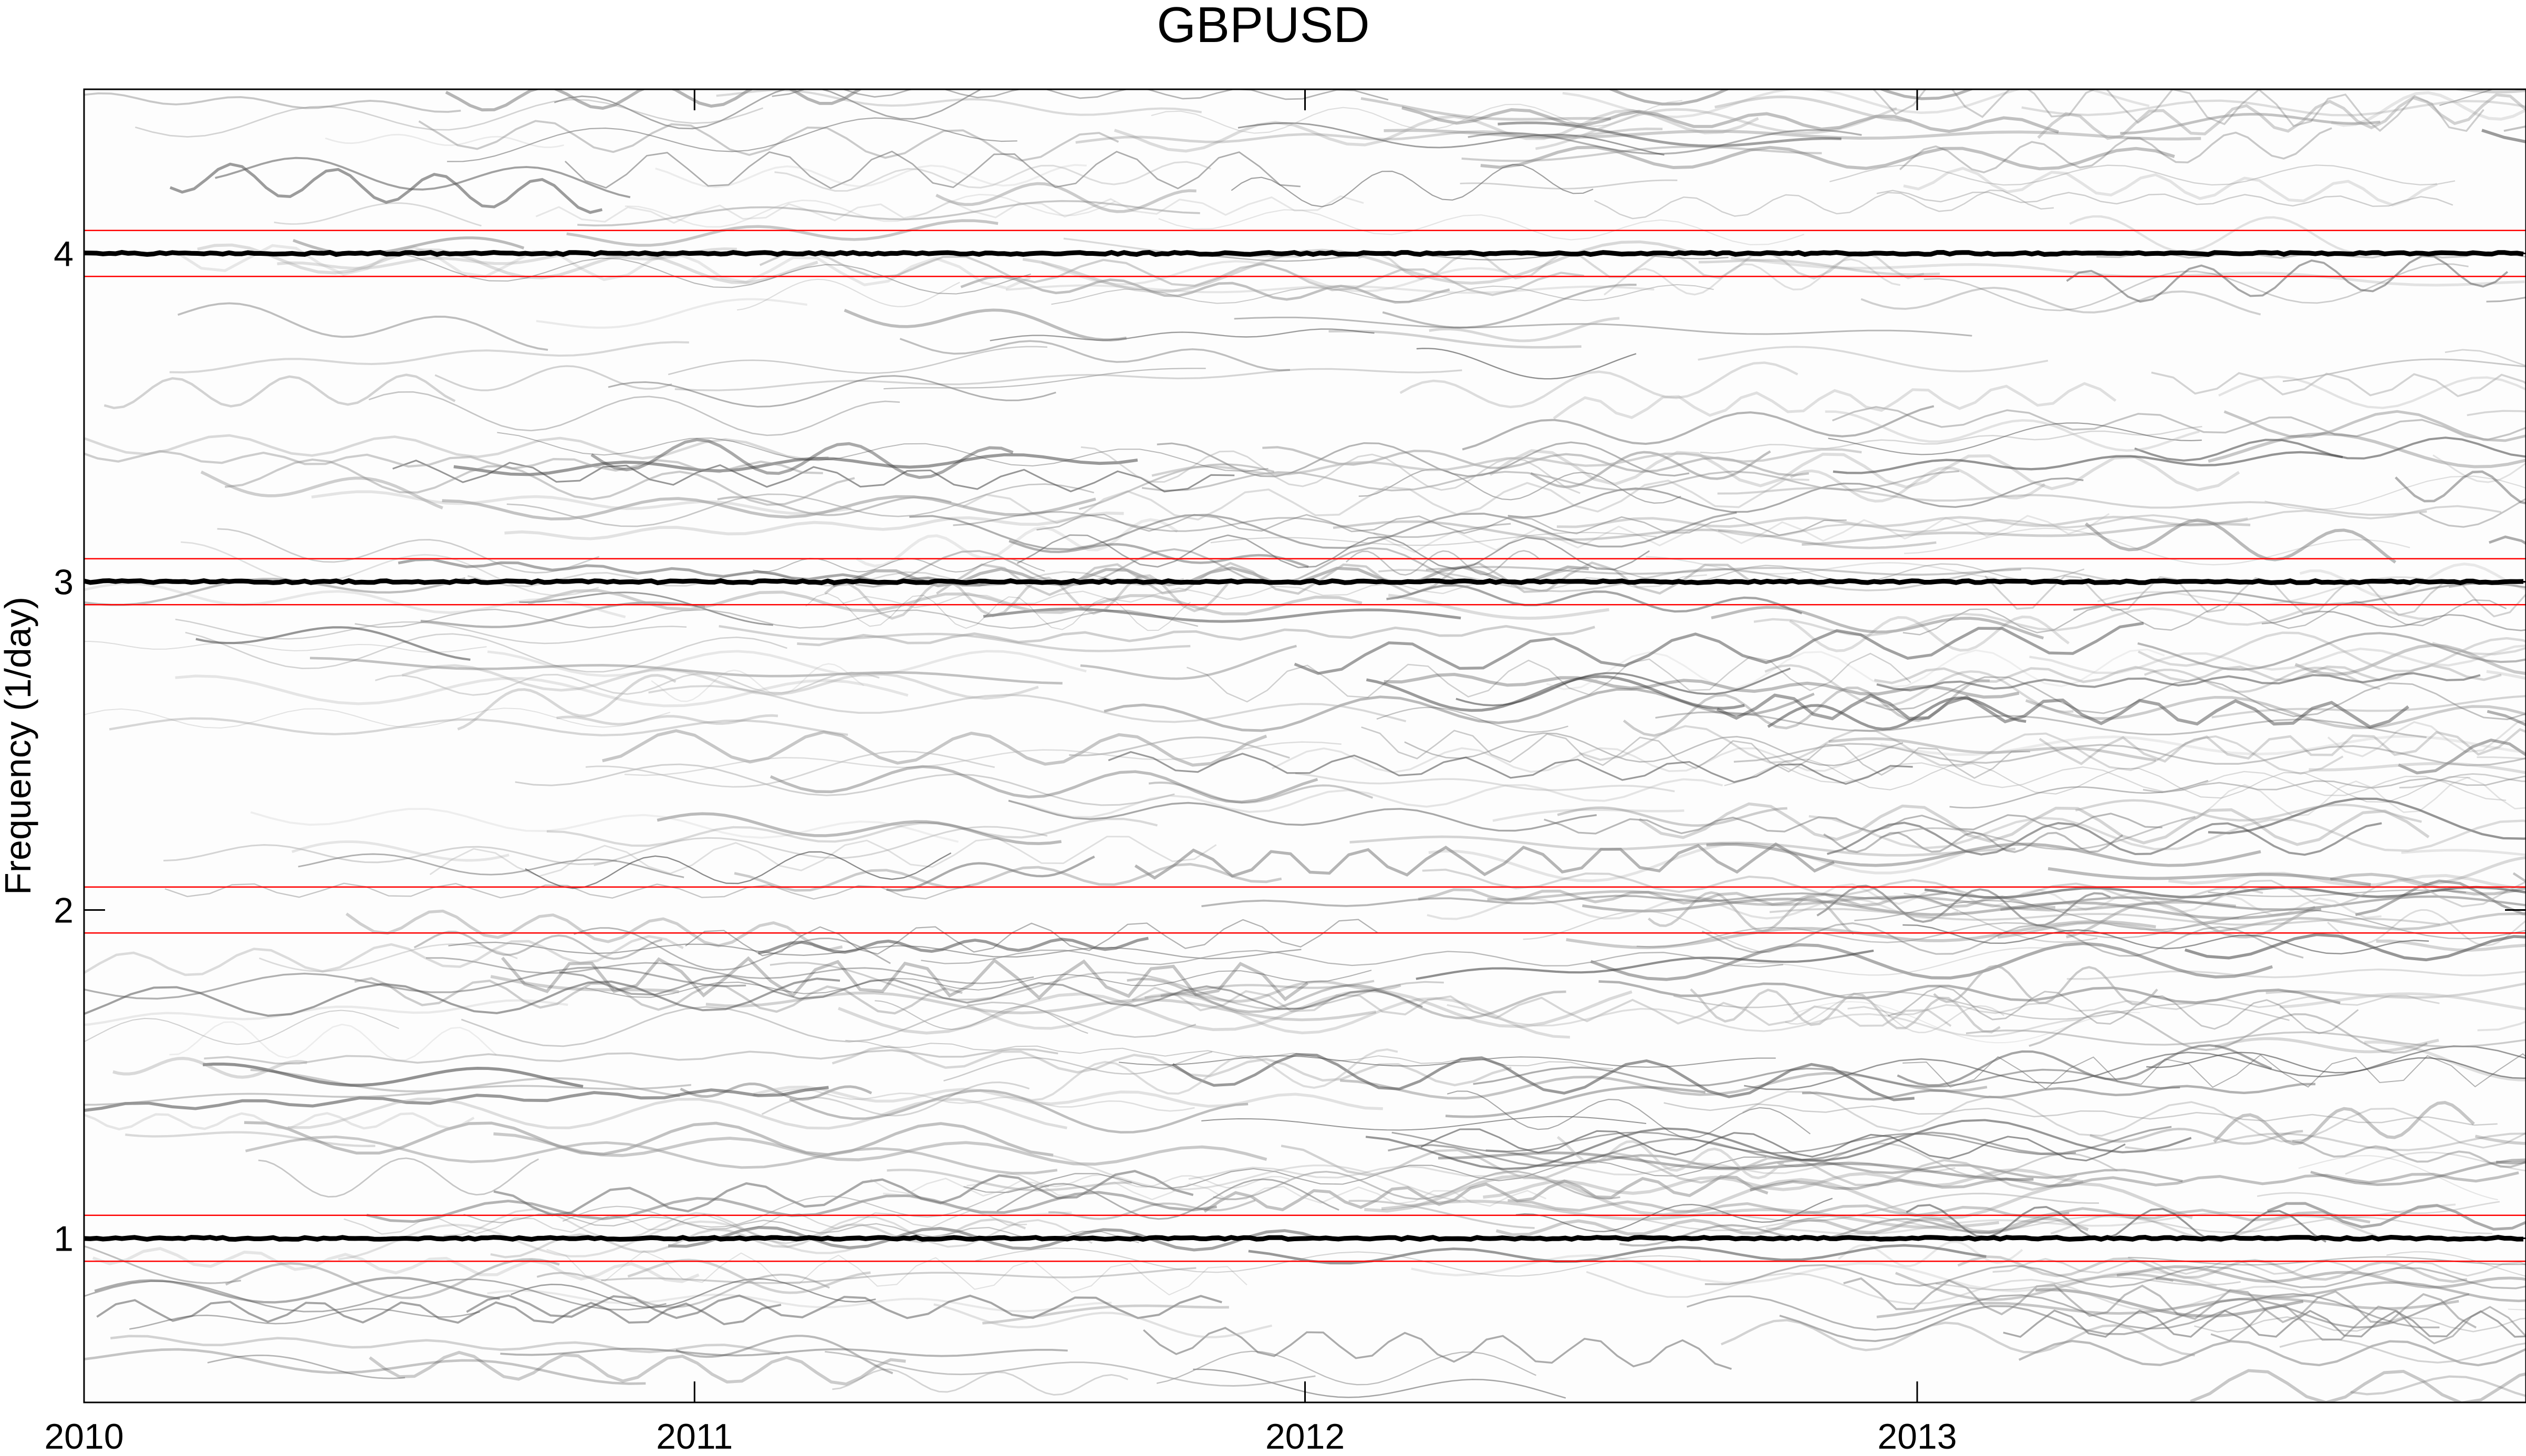 This screenshot has width=2526, height=1456. Describe the element at coordinates (1304, 1238) in the screenshot. I see `dominant-frequency-line` at that location.